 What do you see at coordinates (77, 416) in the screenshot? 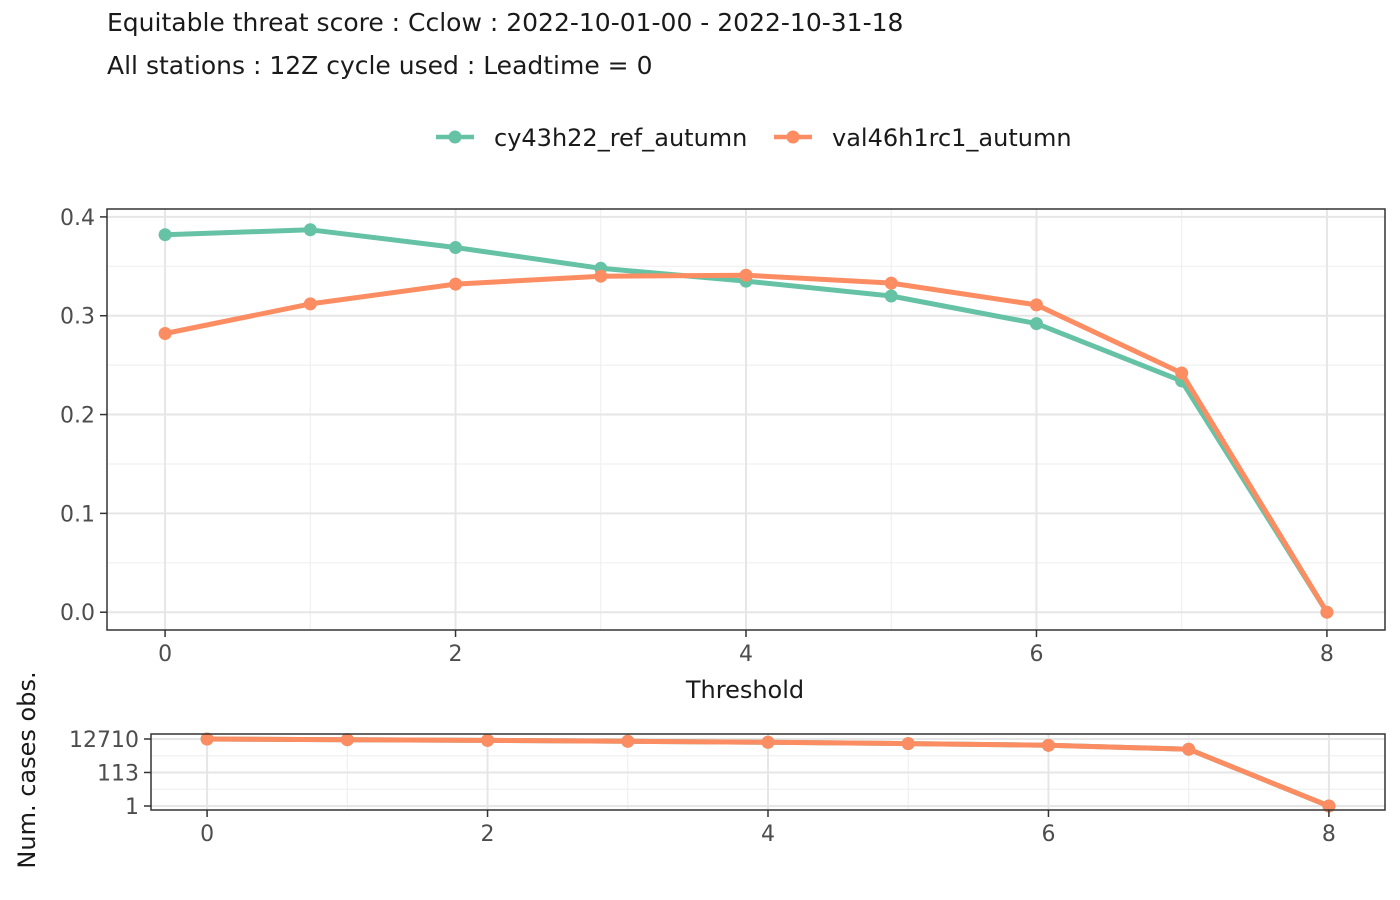
I see `y-tick-label: 0.2` at bounding box center [77, 416].